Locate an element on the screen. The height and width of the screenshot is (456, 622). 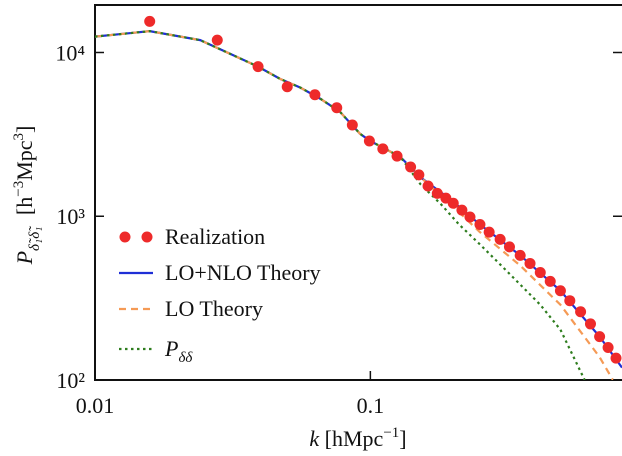
x-label-bracket: ] is located at coordinates (402, 438).